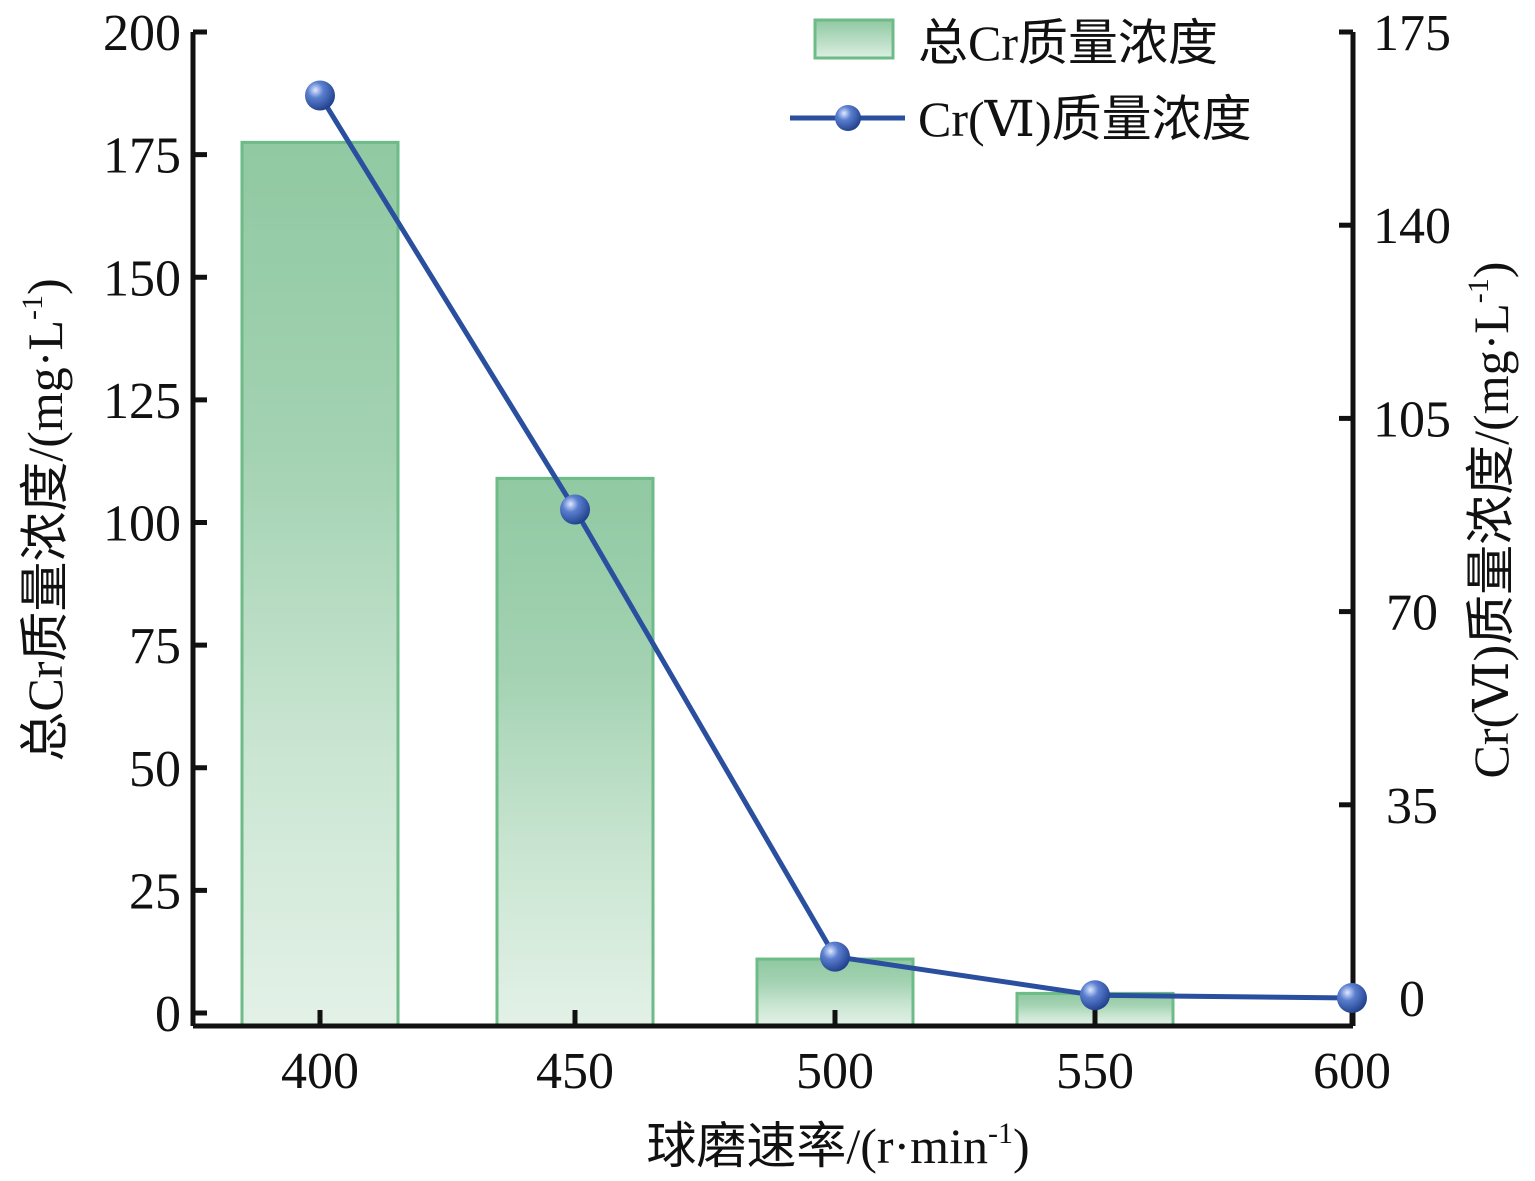 This screenshot has width=1535, height=1181. I want to click on legend: 总Cr质量浓度 Cr(Ⅵ)质量浓度, so click(1021, 81).